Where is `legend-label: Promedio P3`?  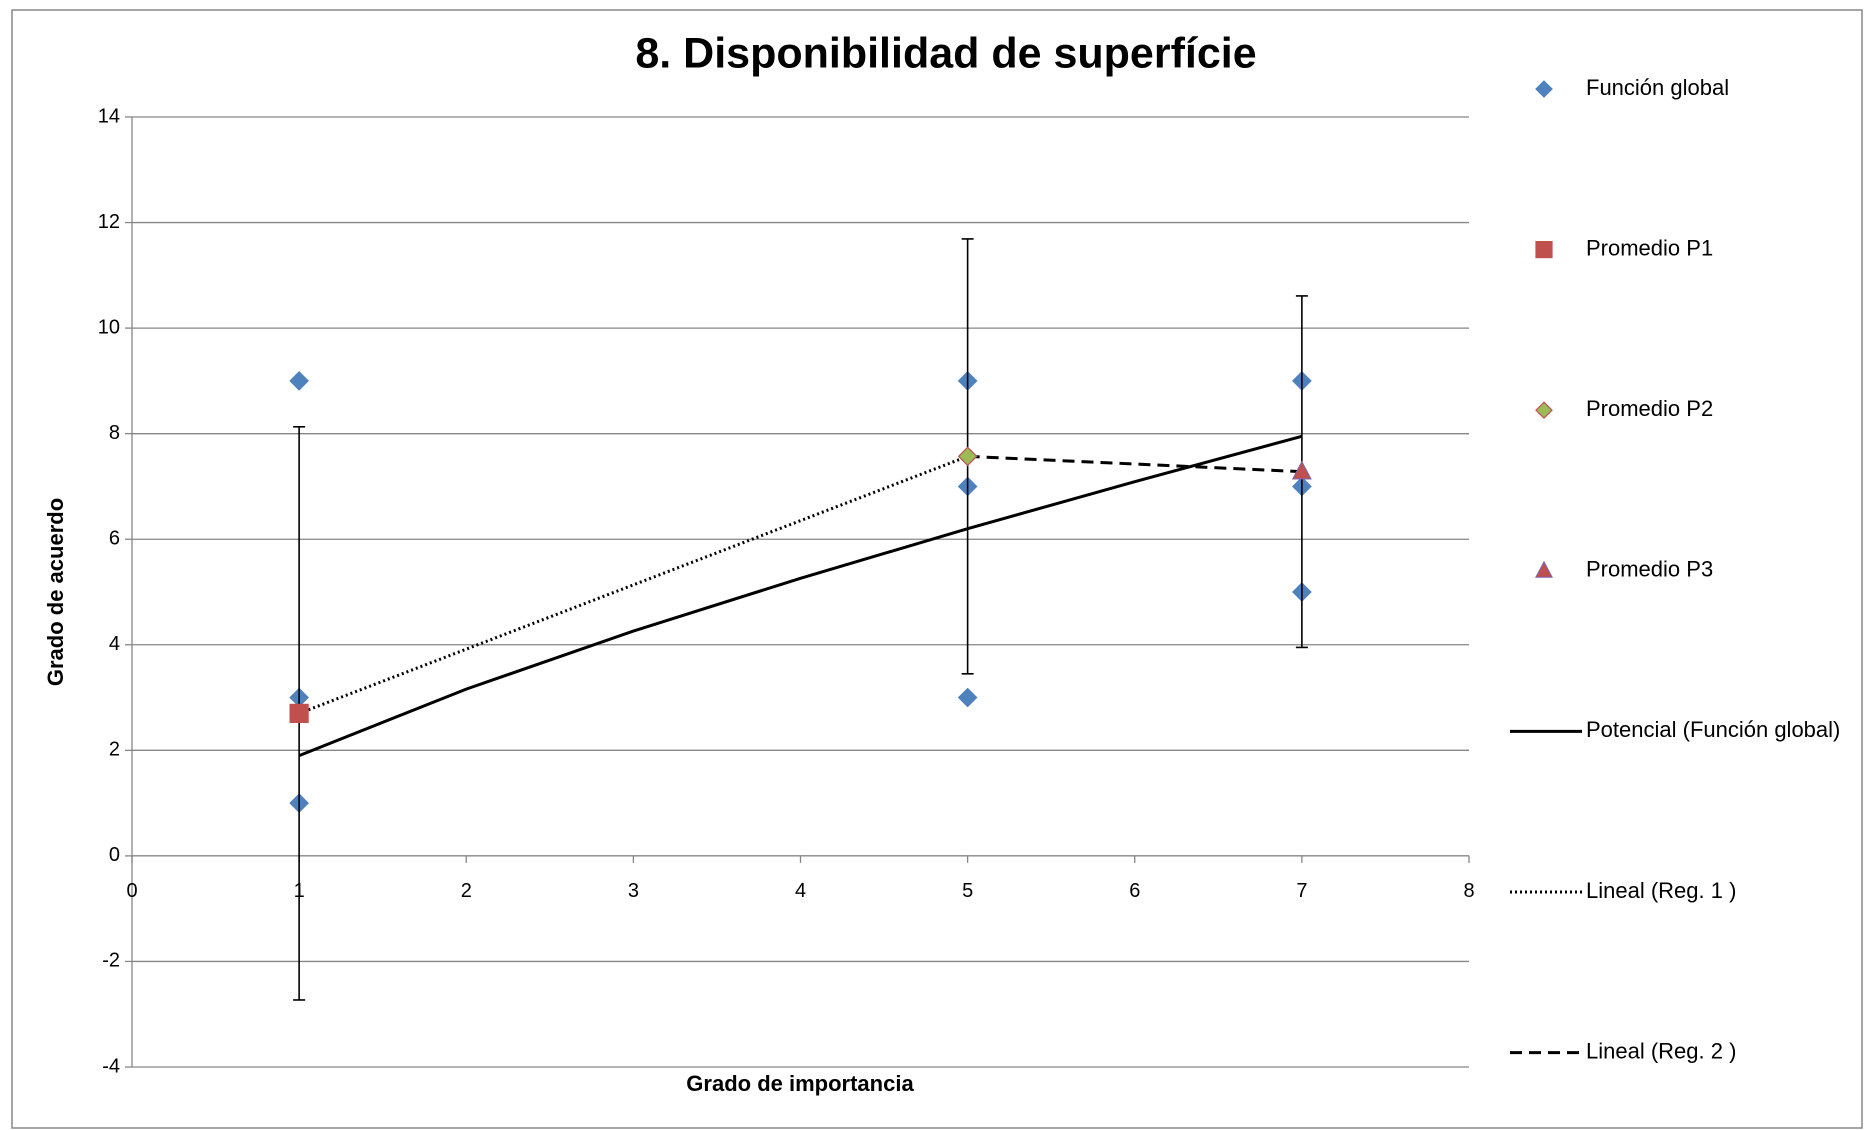
legend-label: Promedio P3 is located at coordinates (1649, 569).